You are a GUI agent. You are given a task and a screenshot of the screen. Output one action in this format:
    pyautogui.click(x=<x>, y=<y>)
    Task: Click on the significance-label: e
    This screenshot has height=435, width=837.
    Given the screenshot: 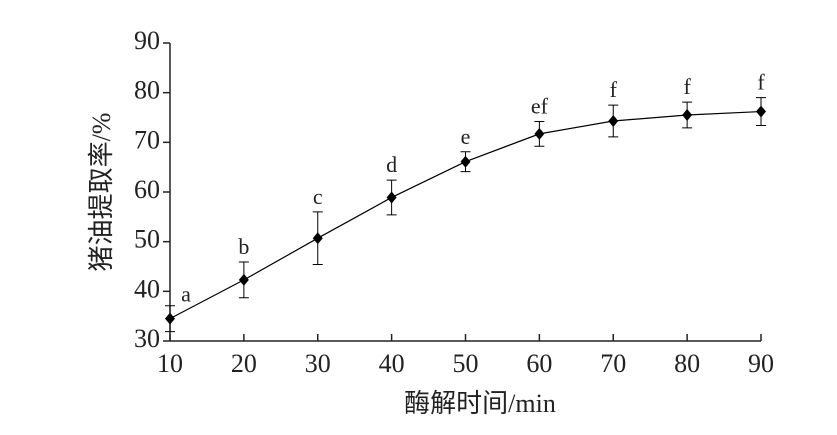 What is the action you would take?
    pyautogui.click(x=466, y=136)
    